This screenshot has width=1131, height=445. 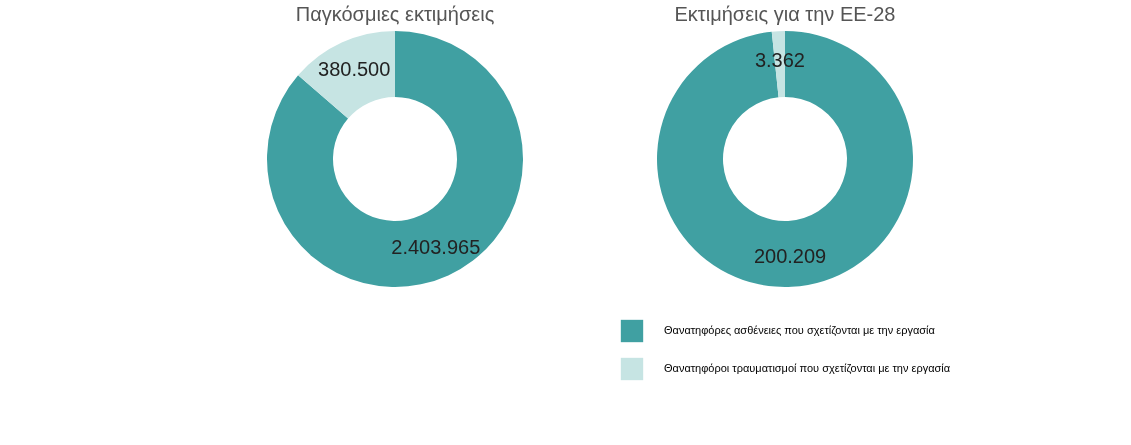 What do you see at coordinates (800, 330) in the screenshot?
I see `legend-label: Θανατηφόρες ασθένειες που σχετίζονται με την εργασία` at bounding box center [800, 330].